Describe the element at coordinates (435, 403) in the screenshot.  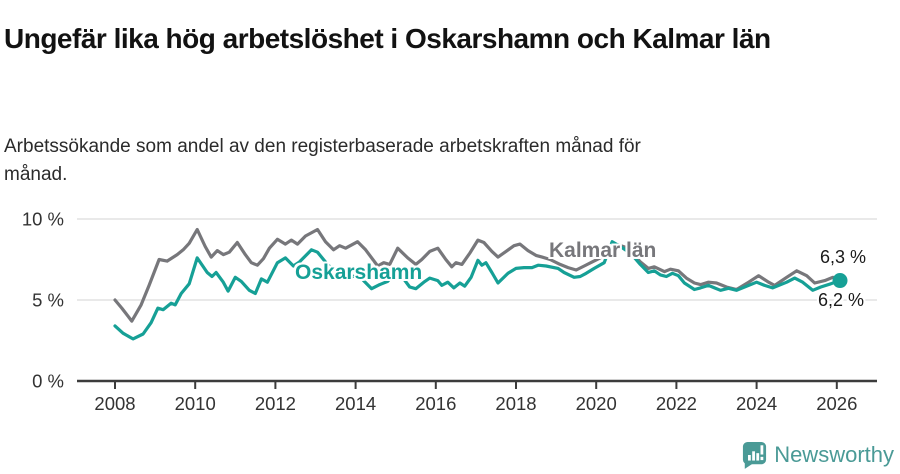
I see `x-tick-label: 2016` at that location.